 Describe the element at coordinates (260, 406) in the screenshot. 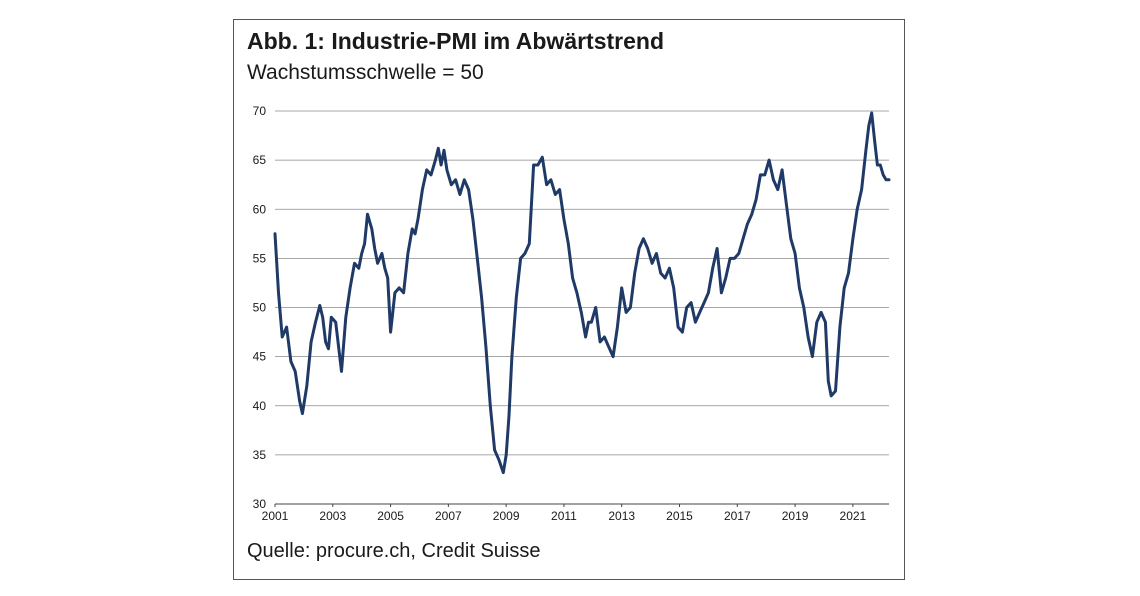

I see `y-tick-label-40: 40` at that location.